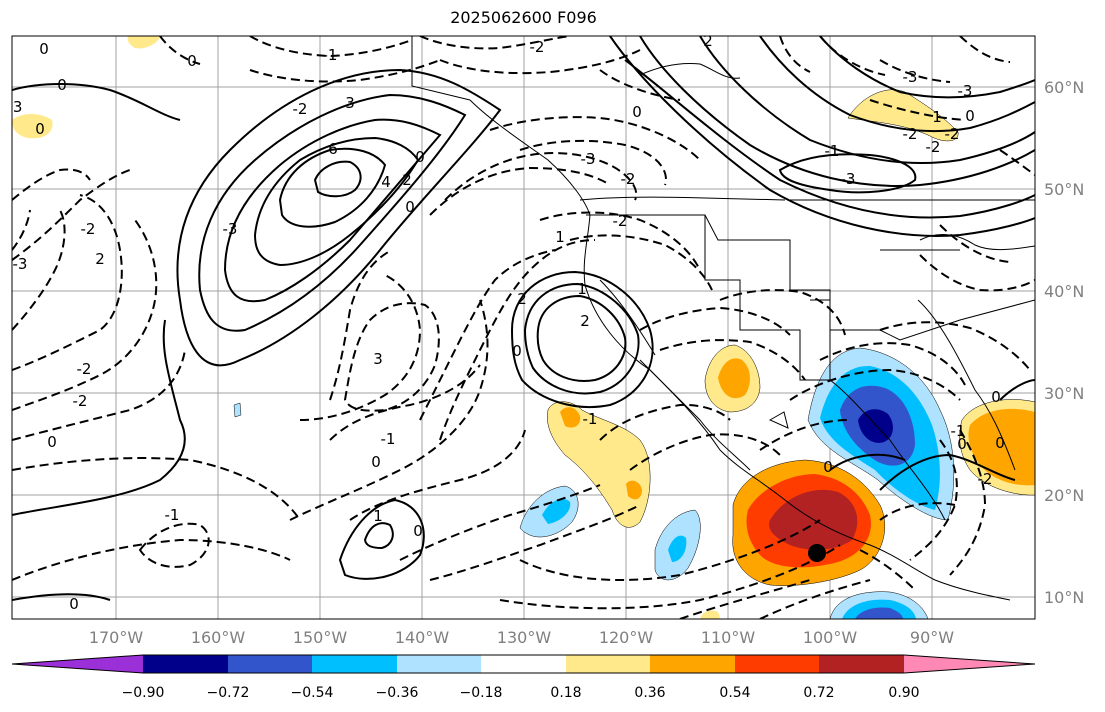 This screenshot has height=712, width=1105. What do you see at coordinates (728, 637) in the screenshot?
I see `lon-label: 110°W` at bounding box center [728, 637].